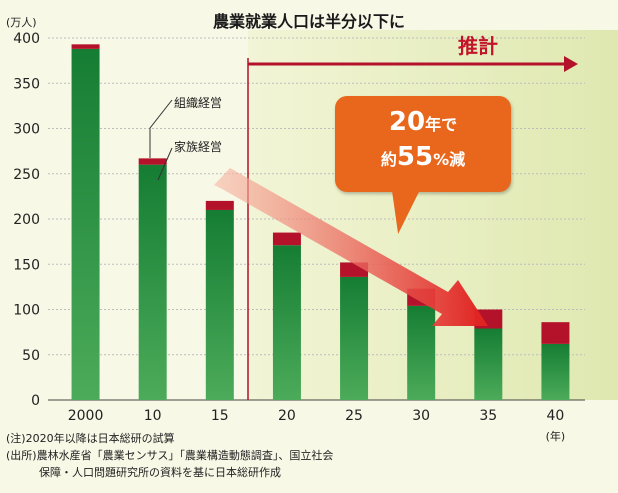  Describe the element at coordinates (388, 159) in the screenshot. I see `callout-approx: 約` at that location.